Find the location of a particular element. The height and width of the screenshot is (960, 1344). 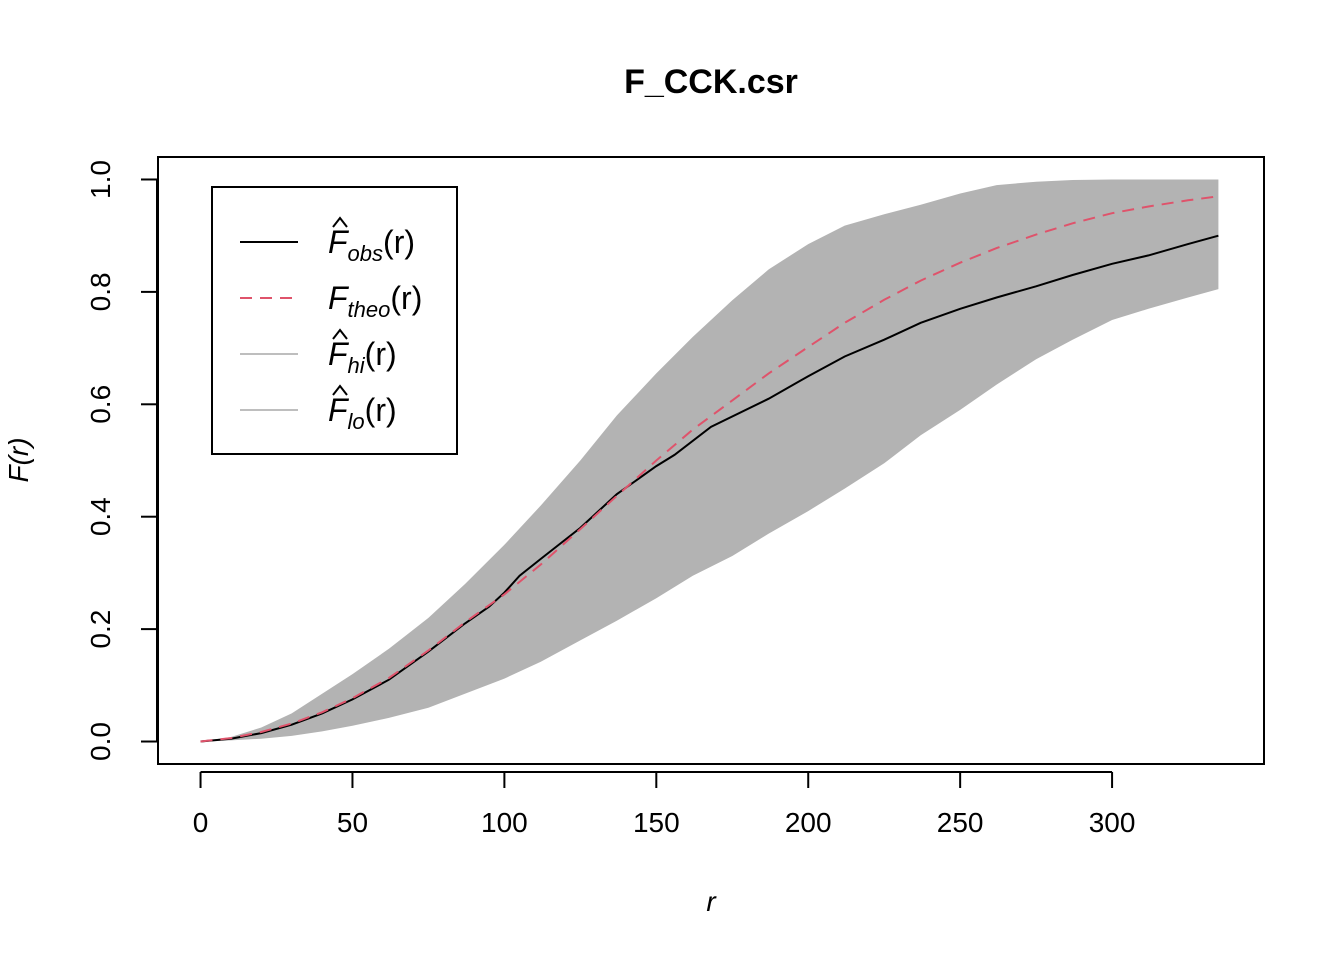

legend-entry-theo: Ftheo(r) is located at coordinates (331, 301).